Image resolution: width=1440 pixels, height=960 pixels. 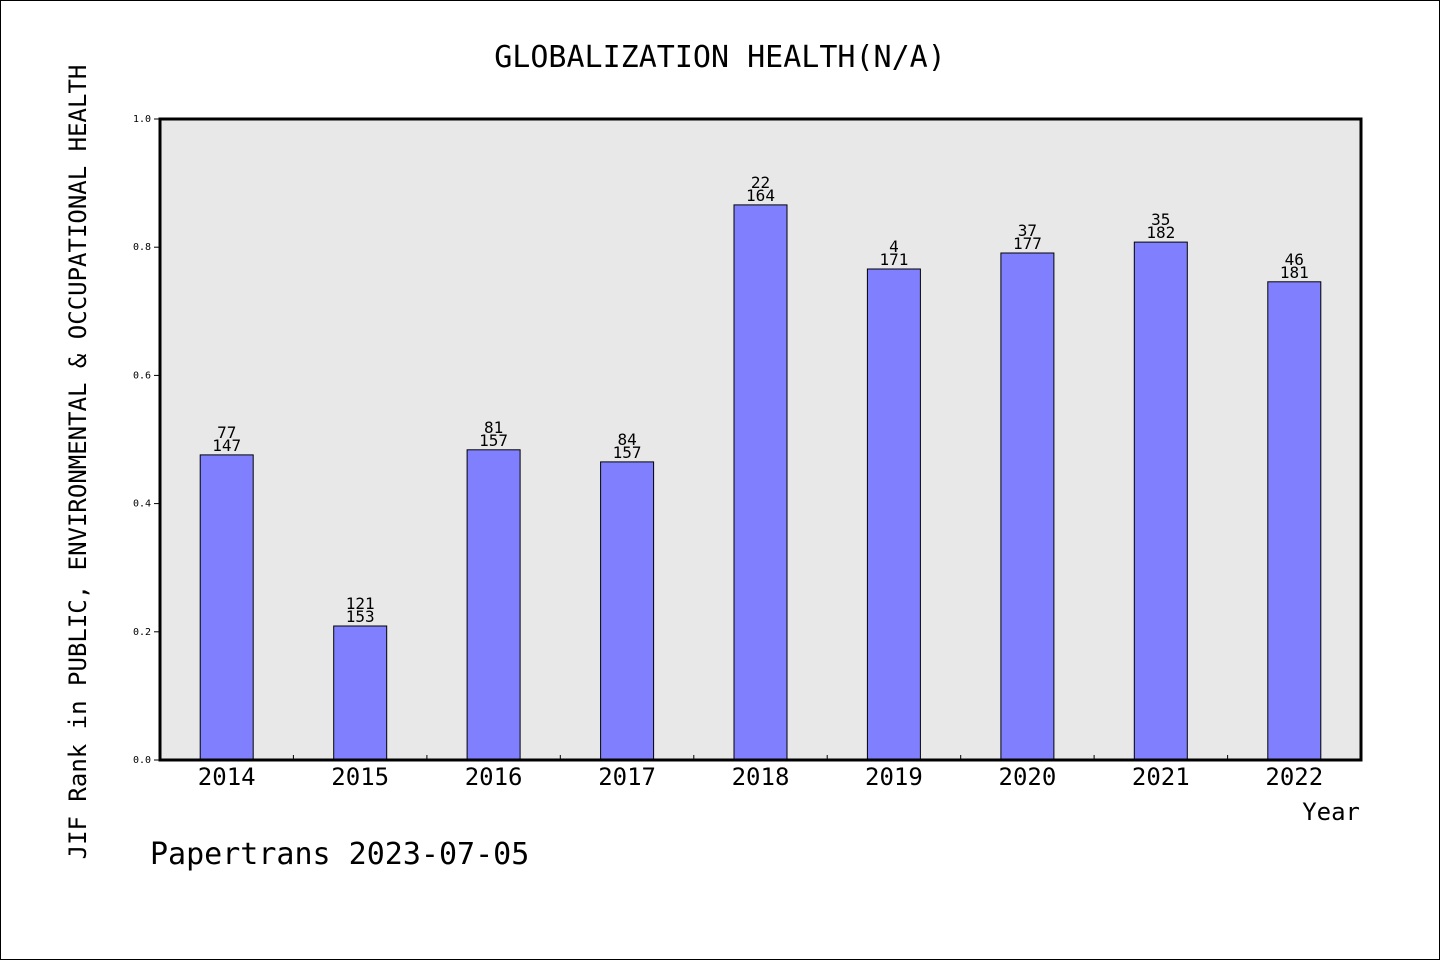 I want to click on x-tick-label-2018: 2018, so click(x=761, y=777).